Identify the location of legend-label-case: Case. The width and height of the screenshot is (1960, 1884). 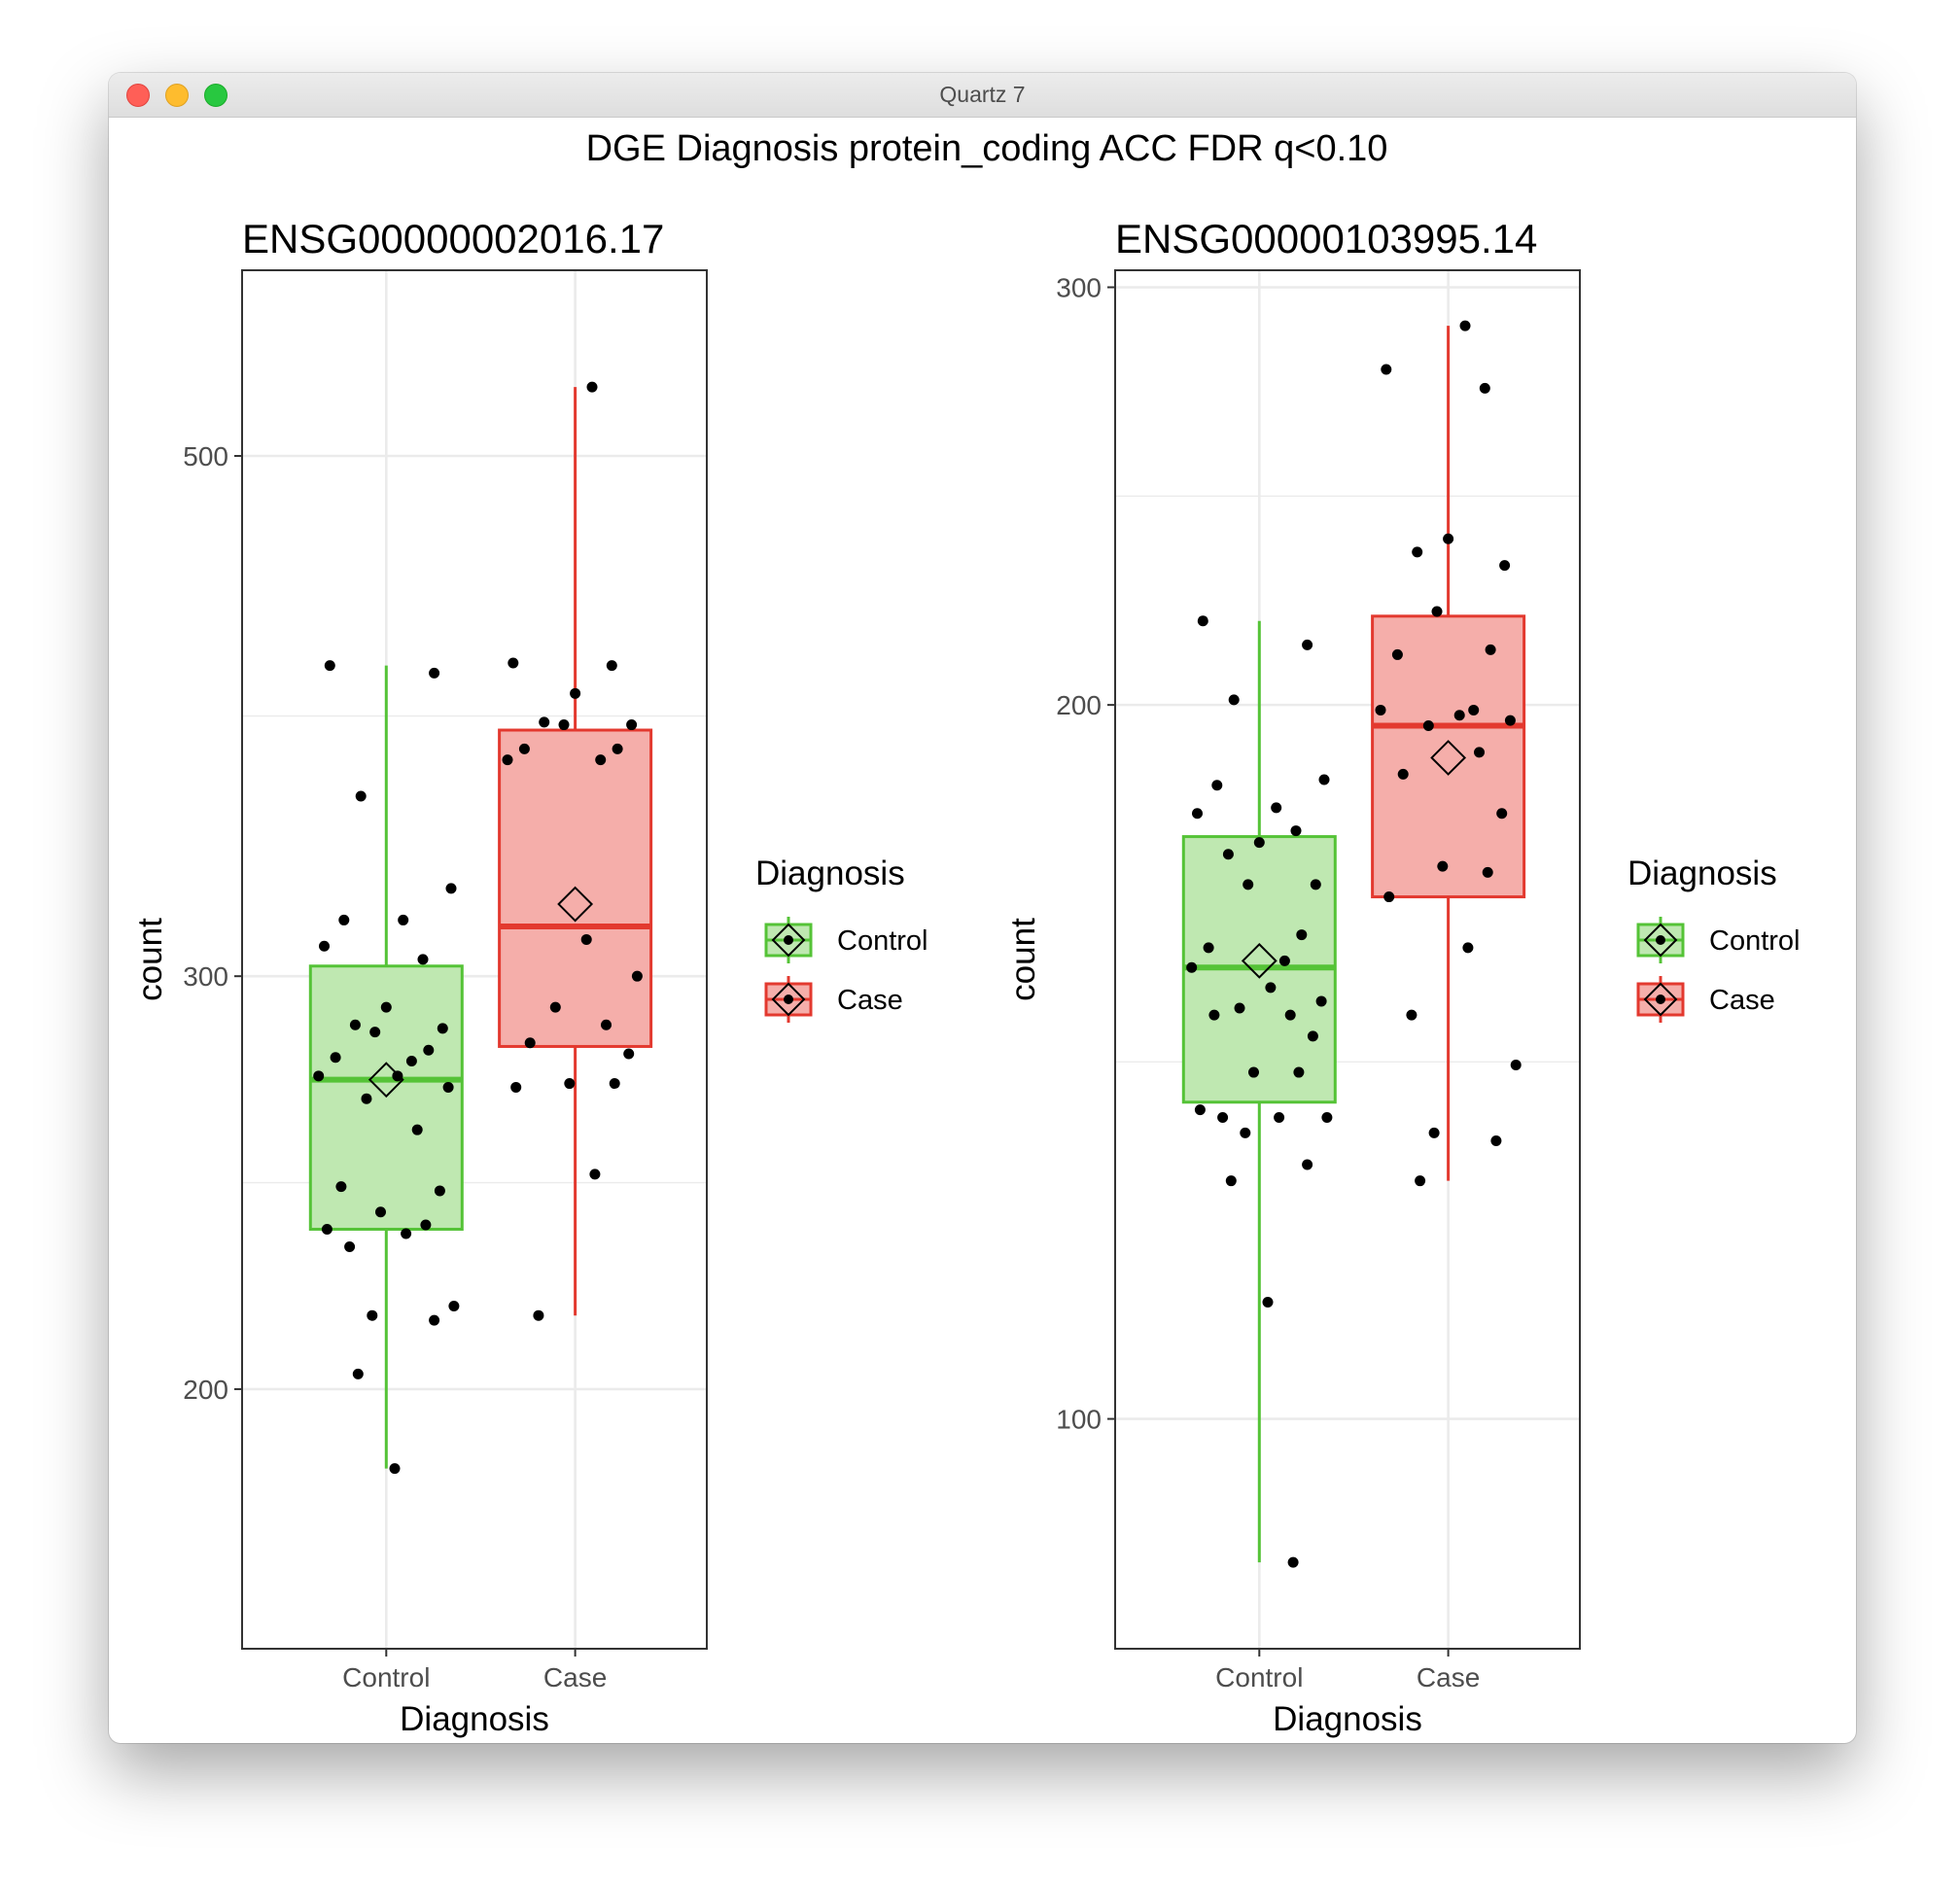
(1742, 1001).